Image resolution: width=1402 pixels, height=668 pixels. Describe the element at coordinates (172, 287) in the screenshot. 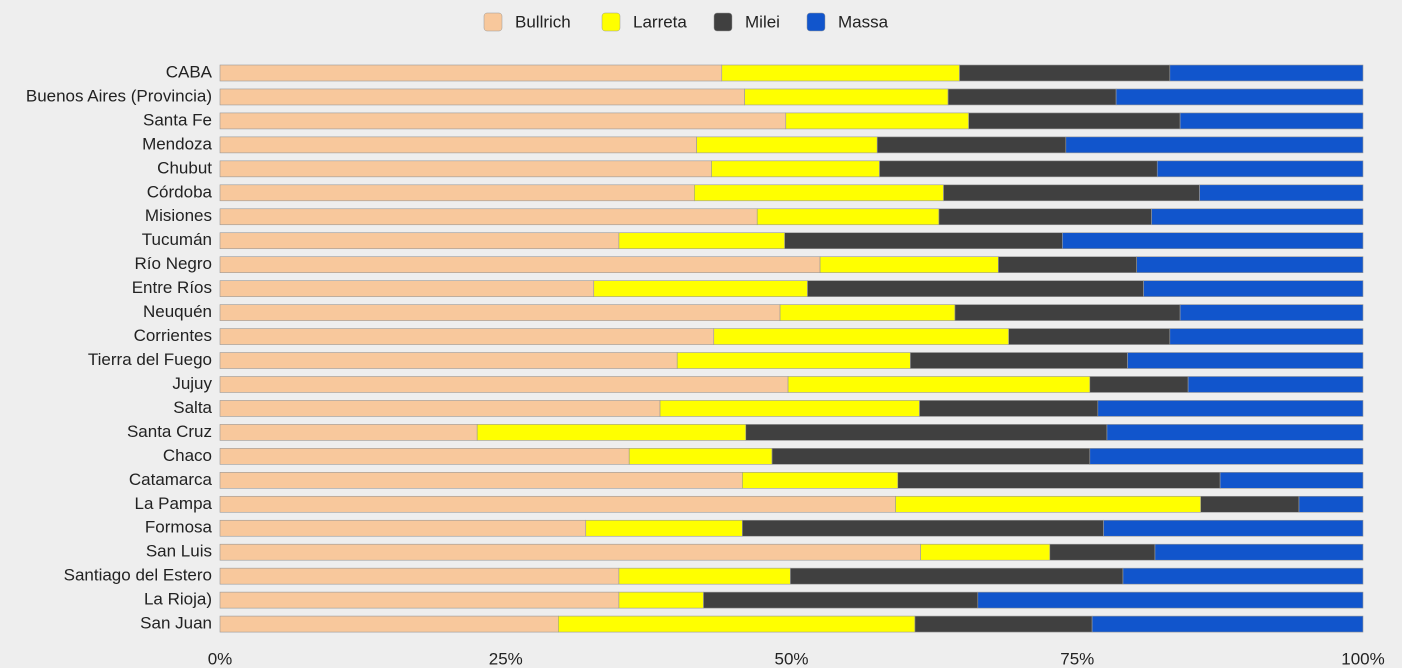

I see `y-tick-label: Entre Ríos` at that location.